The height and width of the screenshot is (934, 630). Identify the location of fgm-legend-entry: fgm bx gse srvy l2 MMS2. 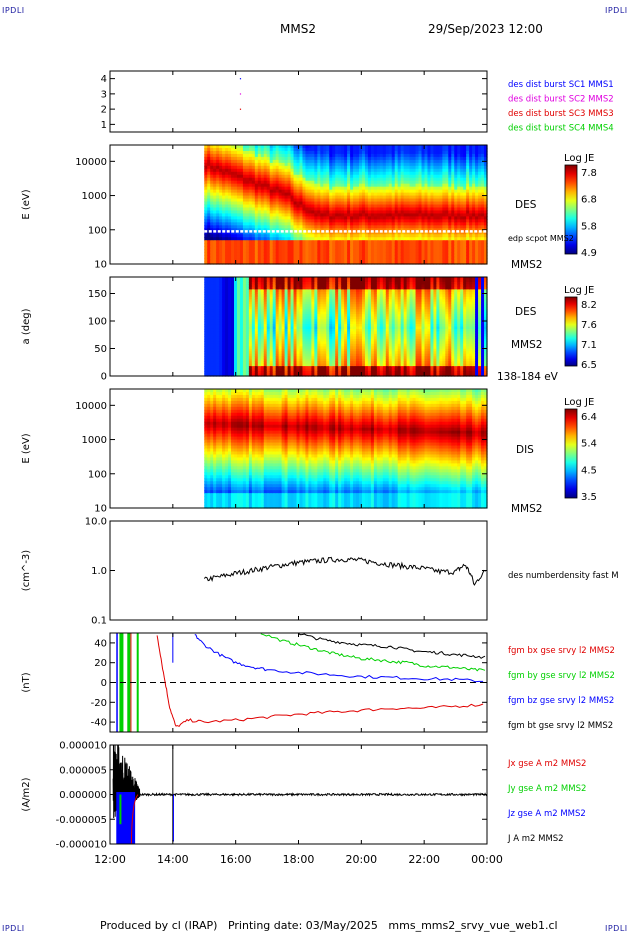
(561, 651).